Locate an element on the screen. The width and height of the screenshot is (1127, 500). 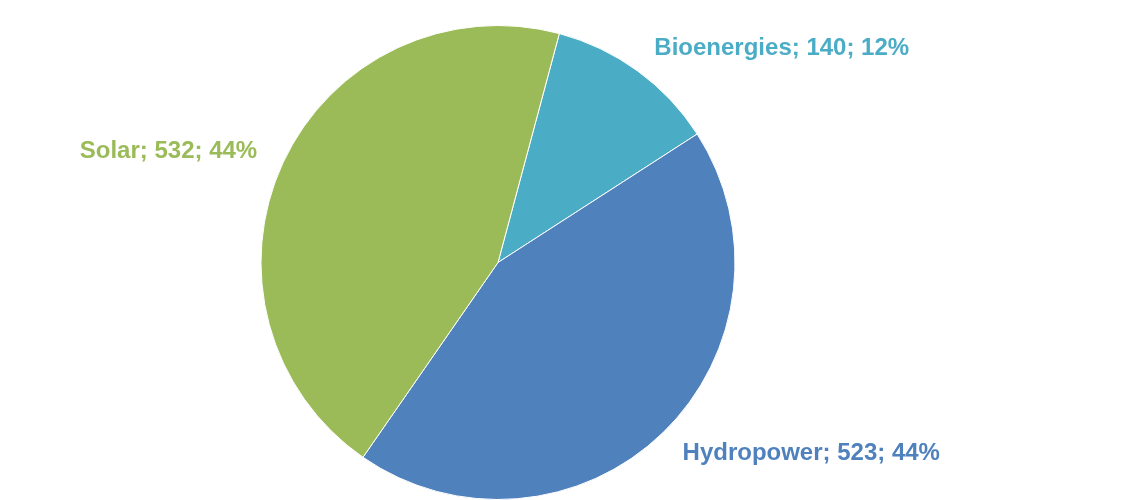
slice-label: Hydropower; 523; 44% is located at coordinates (811, 451).